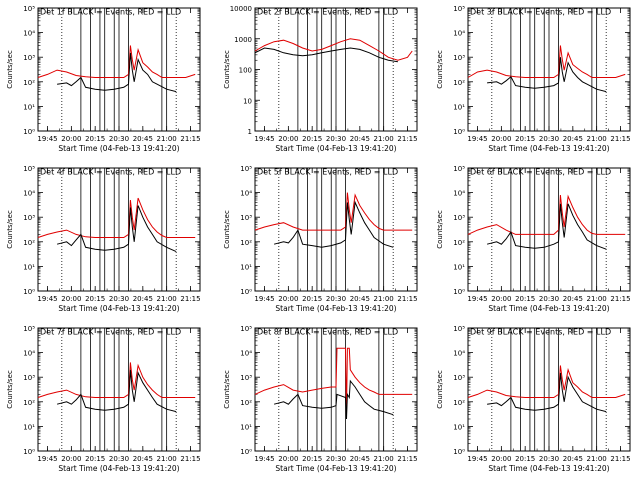  Describe the element at coordinates (245, 71) in the screenshot. I see `y-tick-label: 100` at that location.